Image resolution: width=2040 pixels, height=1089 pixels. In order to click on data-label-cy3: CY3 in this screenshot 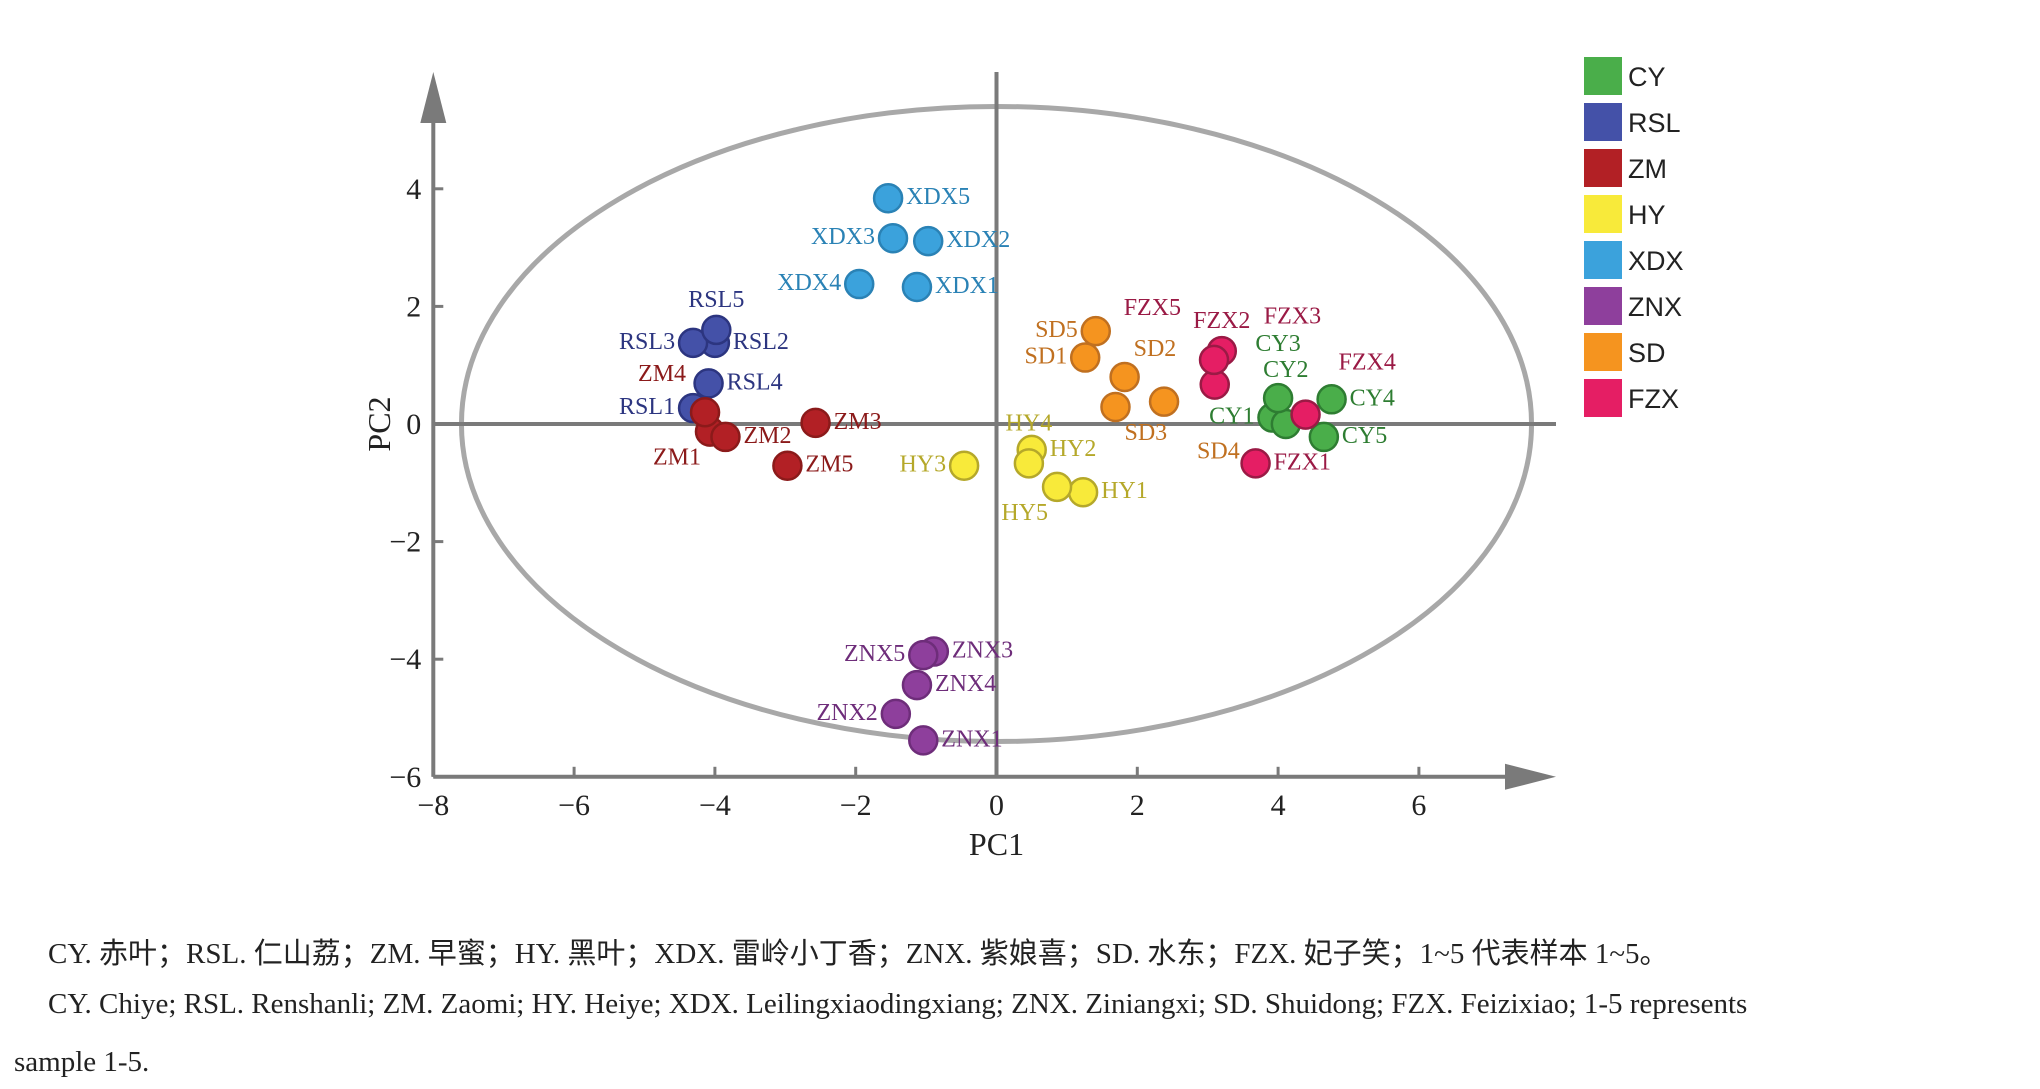, I will do `click(1277, 344)`.